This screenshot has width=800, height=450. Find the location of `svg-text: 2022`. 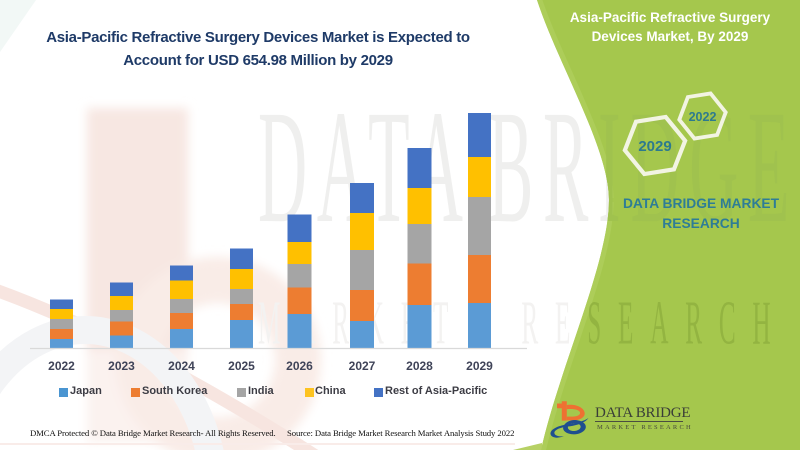

svg-text: 2022 is located at coordinates (703, 117).